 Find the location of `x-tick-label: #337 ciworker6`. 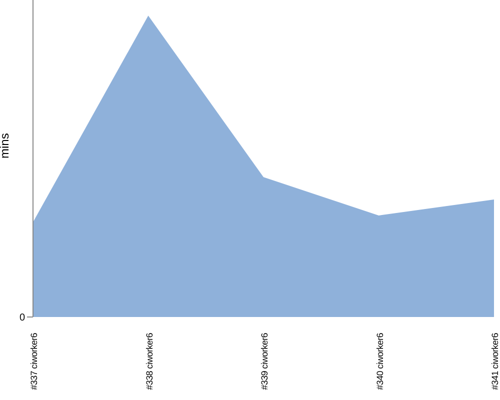

x-tick-label: #337 ciworker6 is located at coordinates (34, 361).